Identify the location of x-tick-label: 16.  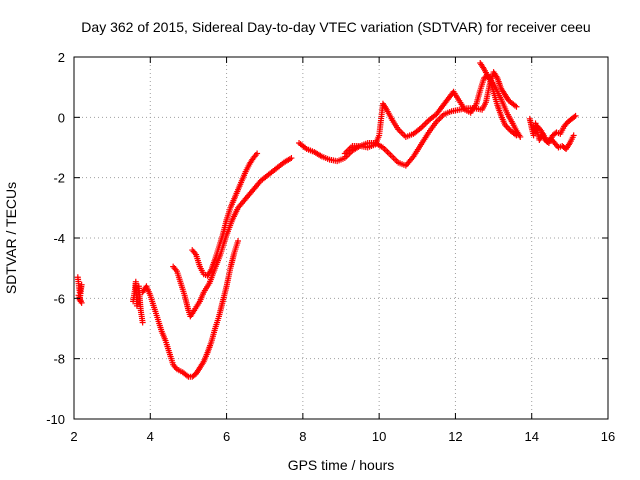
(608, 436).